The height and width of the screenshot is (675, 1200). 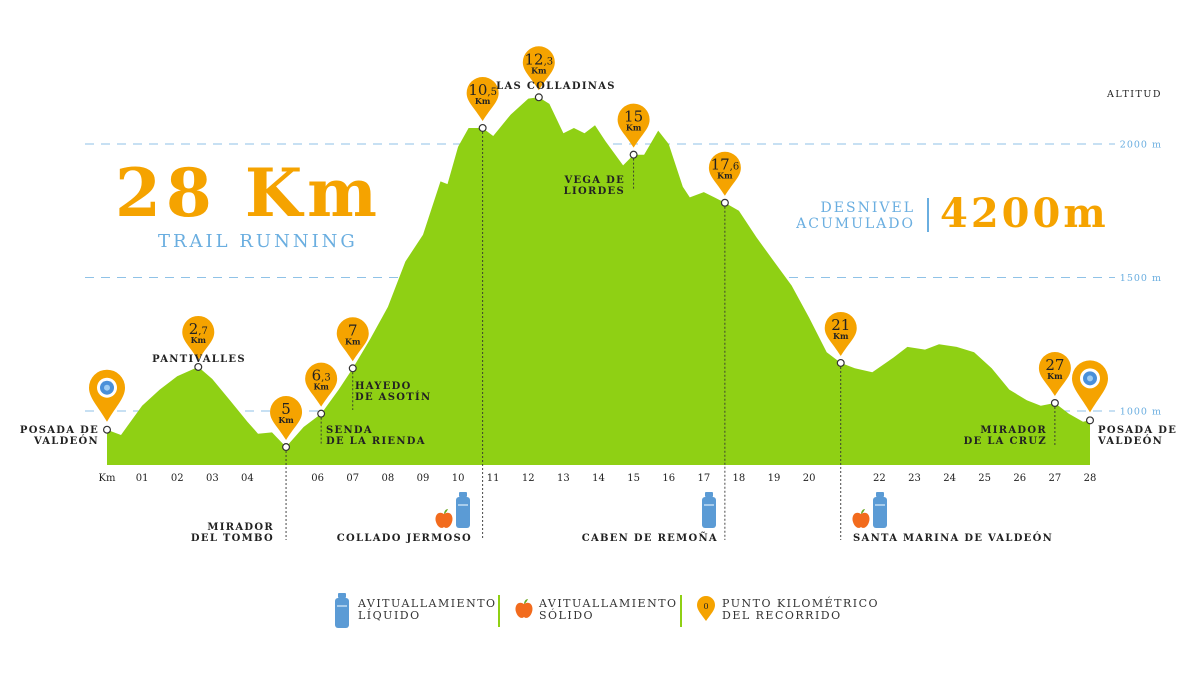 What do you see at coordinates (594, 180) in the screenshot?
I see `place-label-vega-liordes: VEGA DE` at bounding box center [594, 180].